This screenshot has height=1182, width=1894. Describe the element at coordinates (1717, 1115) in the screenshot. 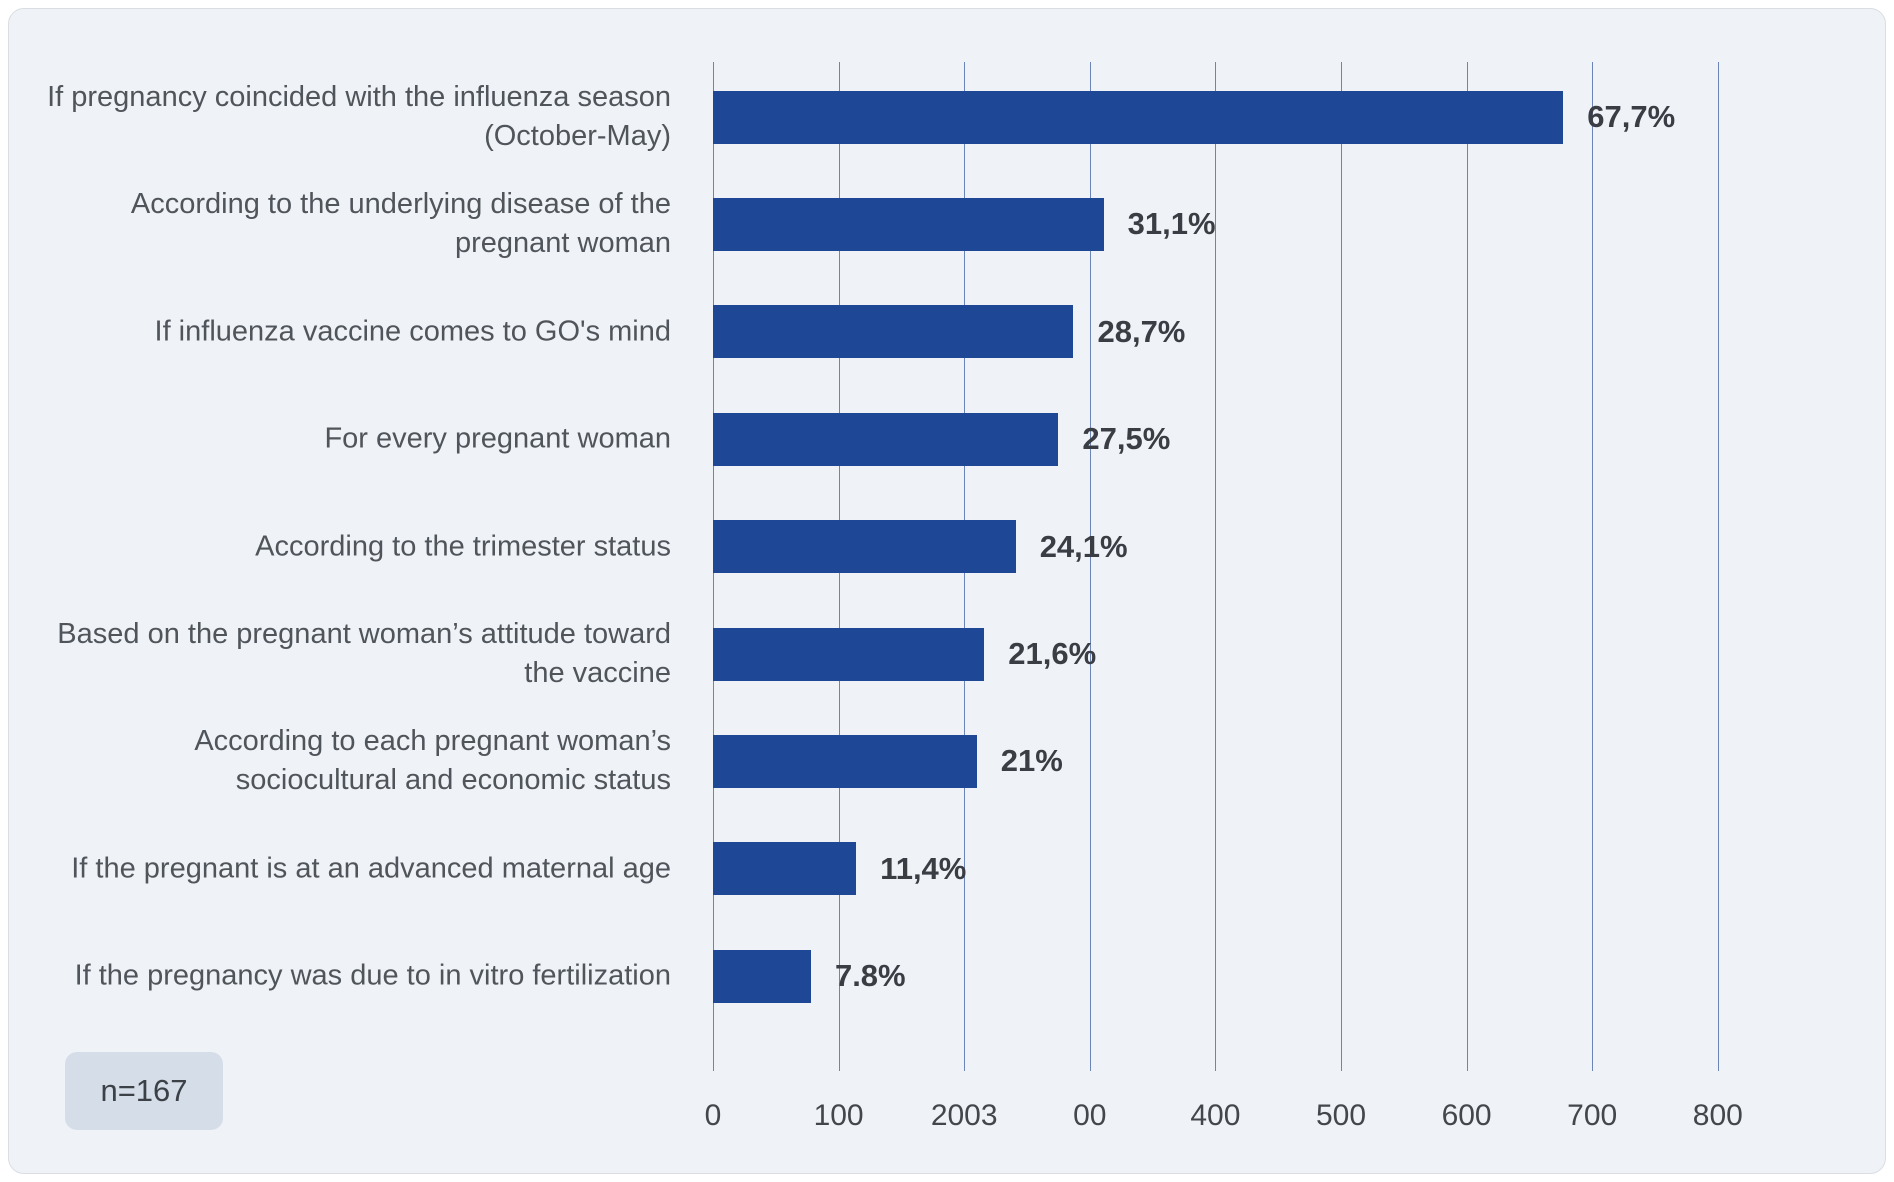

I see `x-tick-label: 800` at that location.